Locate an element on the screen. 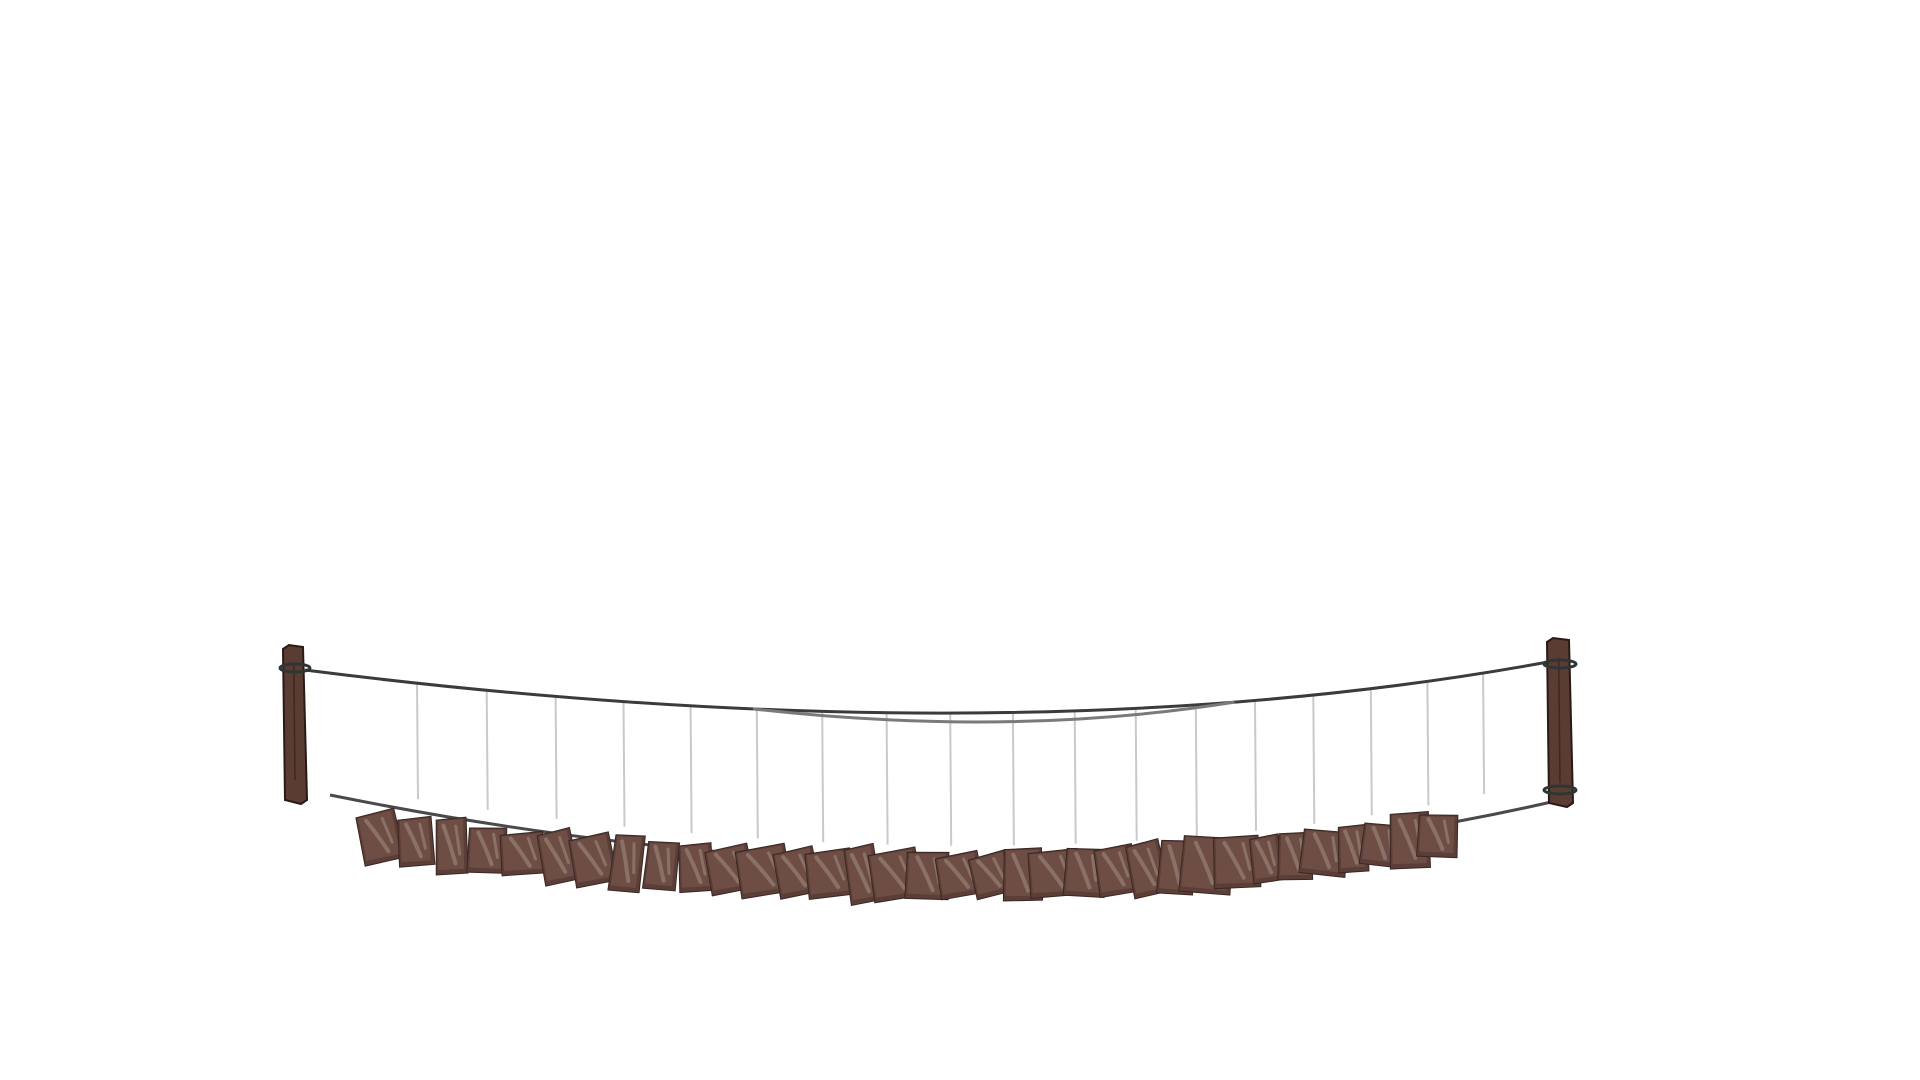  bridge-planks is located at coordinates (907, 857).